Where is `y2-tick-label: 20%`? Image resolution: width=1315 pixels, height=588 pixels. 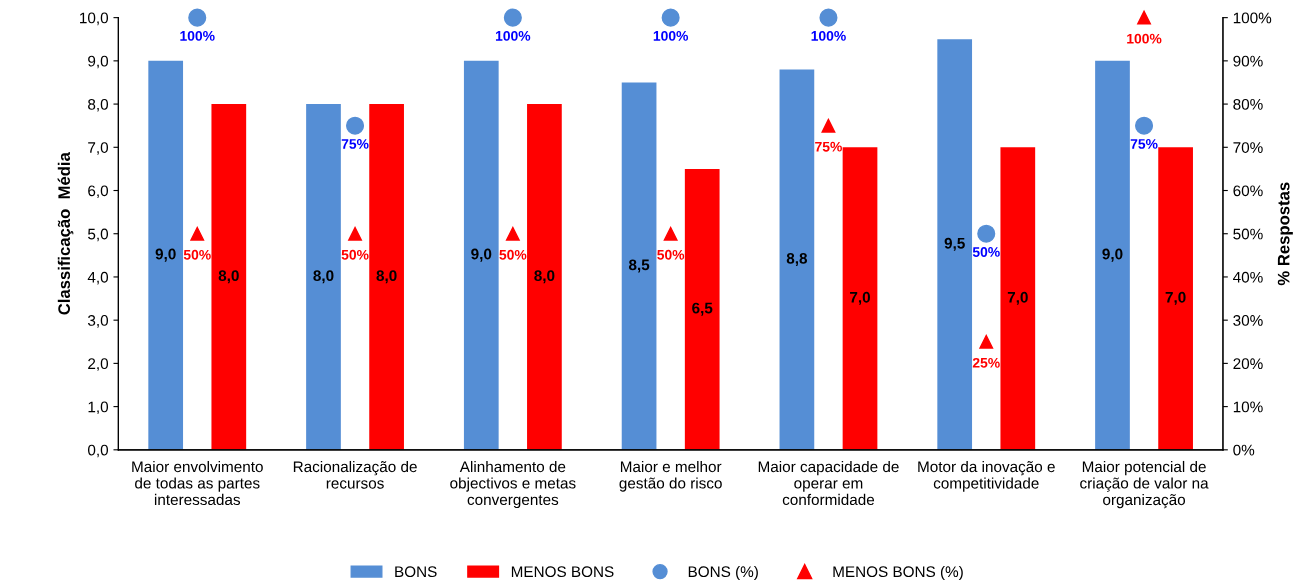
y2-tick-label: 20% is located at coordinates (1248, 364).